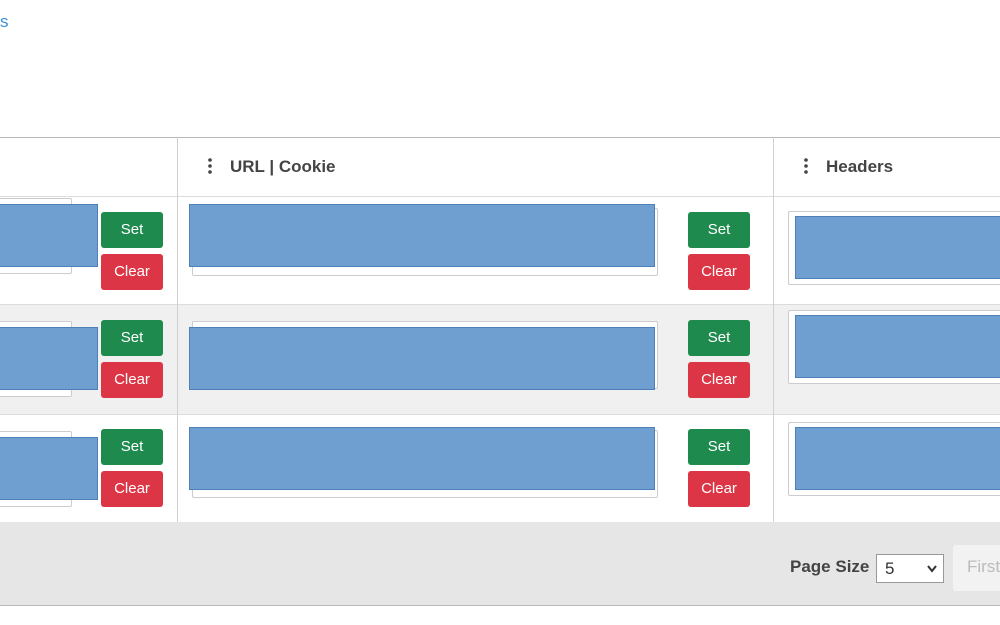 This screenshot has height=625, width=1000. I want to click on footer, so click(500, 563).